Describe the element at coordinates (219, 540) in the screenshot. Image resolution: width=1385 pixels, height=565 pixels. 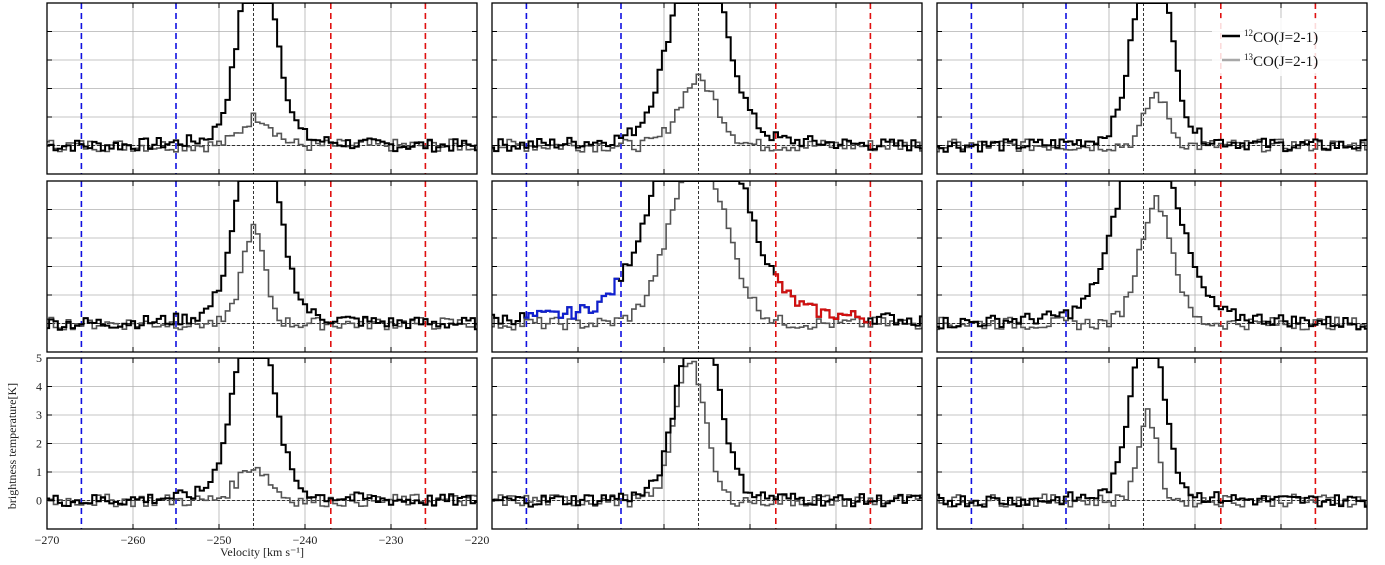
I see `x-tick-label: −250` at that location.